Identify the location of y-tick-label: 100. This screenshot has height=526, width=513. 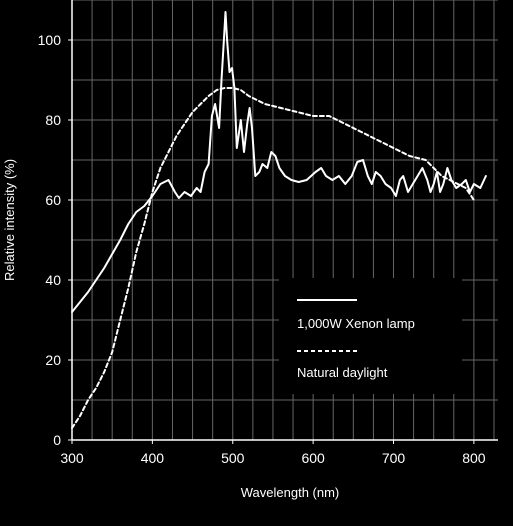
(50, 40).